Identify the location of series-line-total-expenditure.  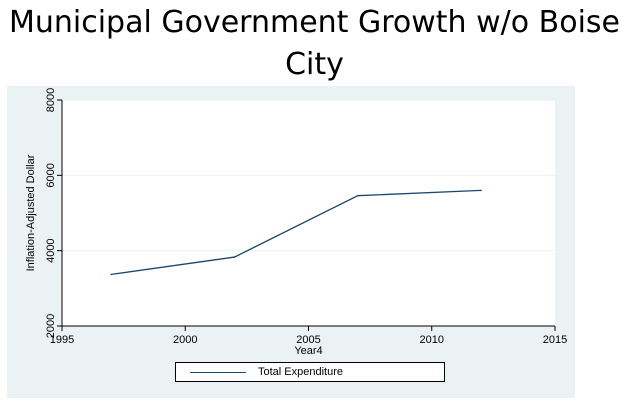
(296, 232).